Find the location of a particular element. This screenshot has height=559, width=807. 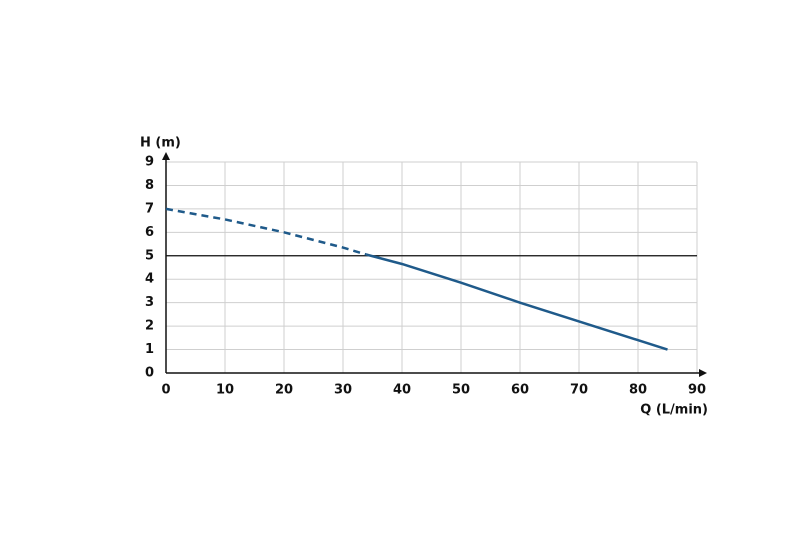

x-tick-label: 20 is located at coordinates (284, 390).